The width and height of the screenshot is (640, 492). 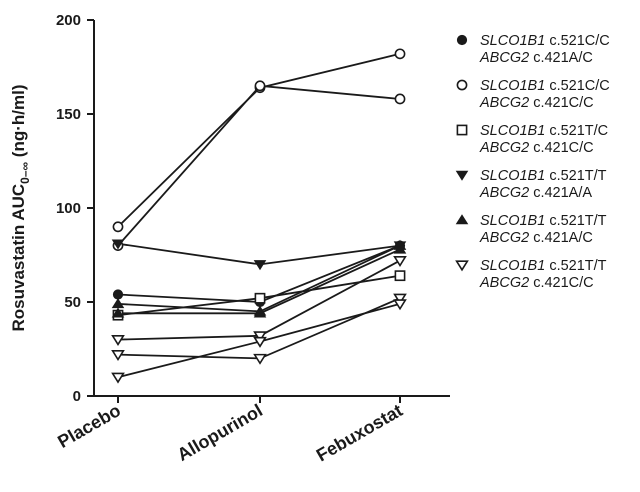 What do you see at coordinates (18, 123) in the screenshot?
I see `y-axis-title-unit: (ng·h/ml)` at bounding box center [18, 123].